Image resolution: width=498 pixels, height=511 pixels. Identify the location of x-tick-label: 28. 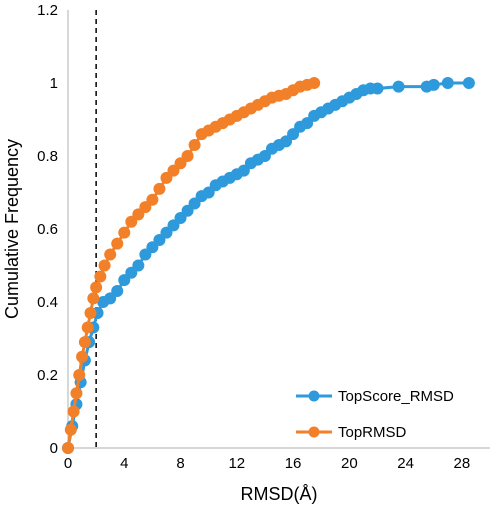
(462, 463).